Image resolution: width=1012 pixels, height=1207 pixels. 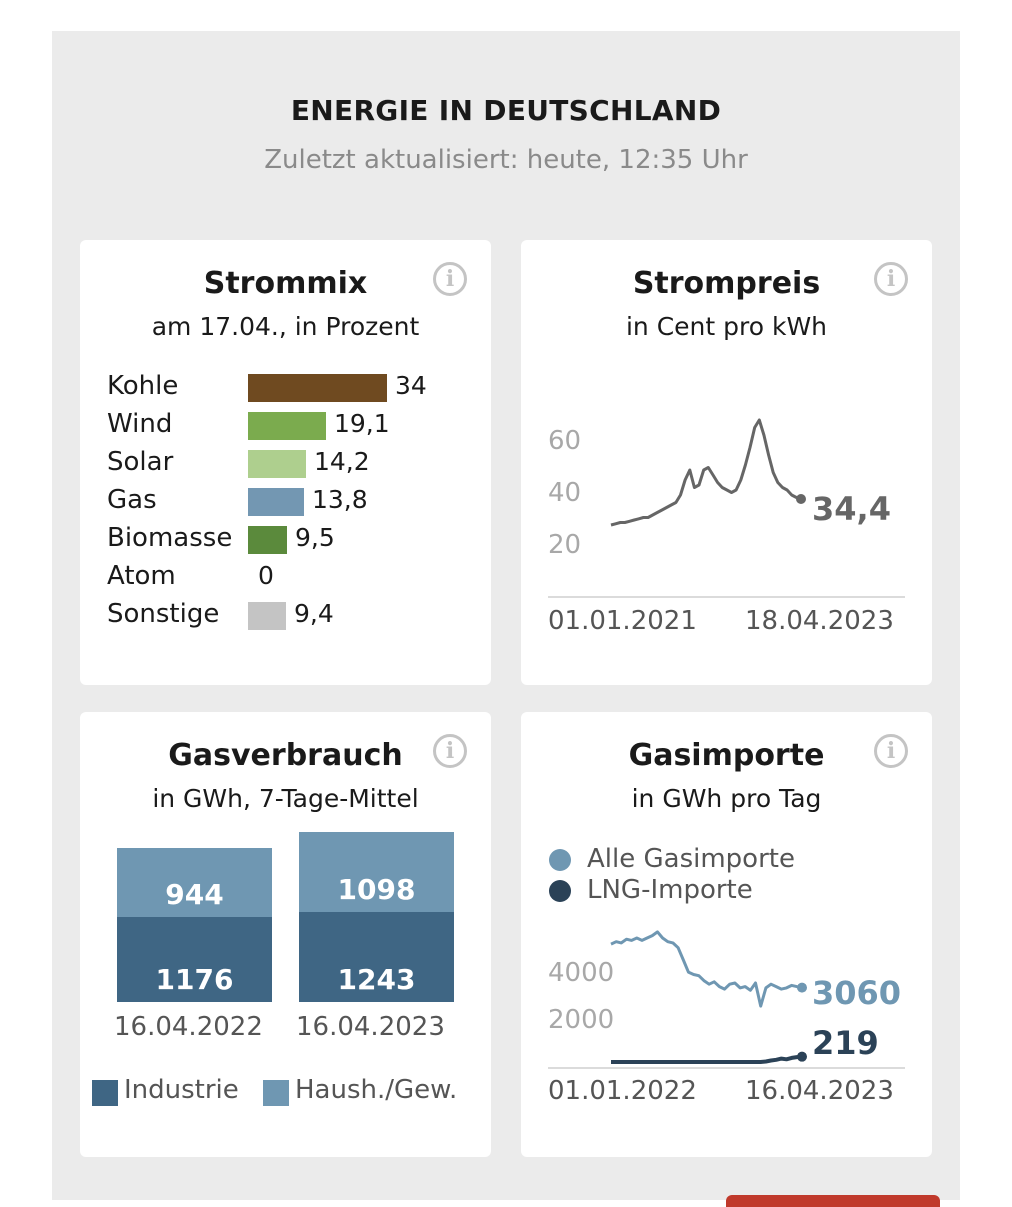 What do you see at coordinates (181, 1090) in the screenshot?
I see `legend-label-industrie: Industrie` at bounding box center [181, 1090].